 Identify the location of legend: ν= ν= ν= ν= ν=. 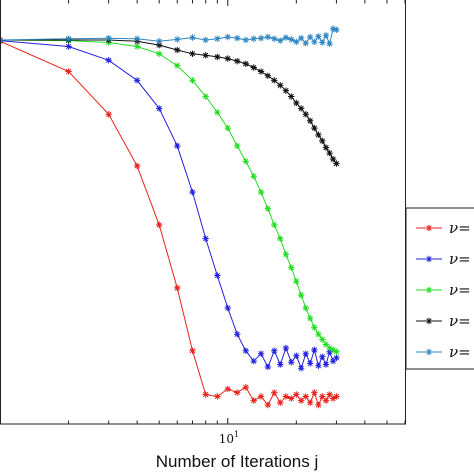
(439, 288).